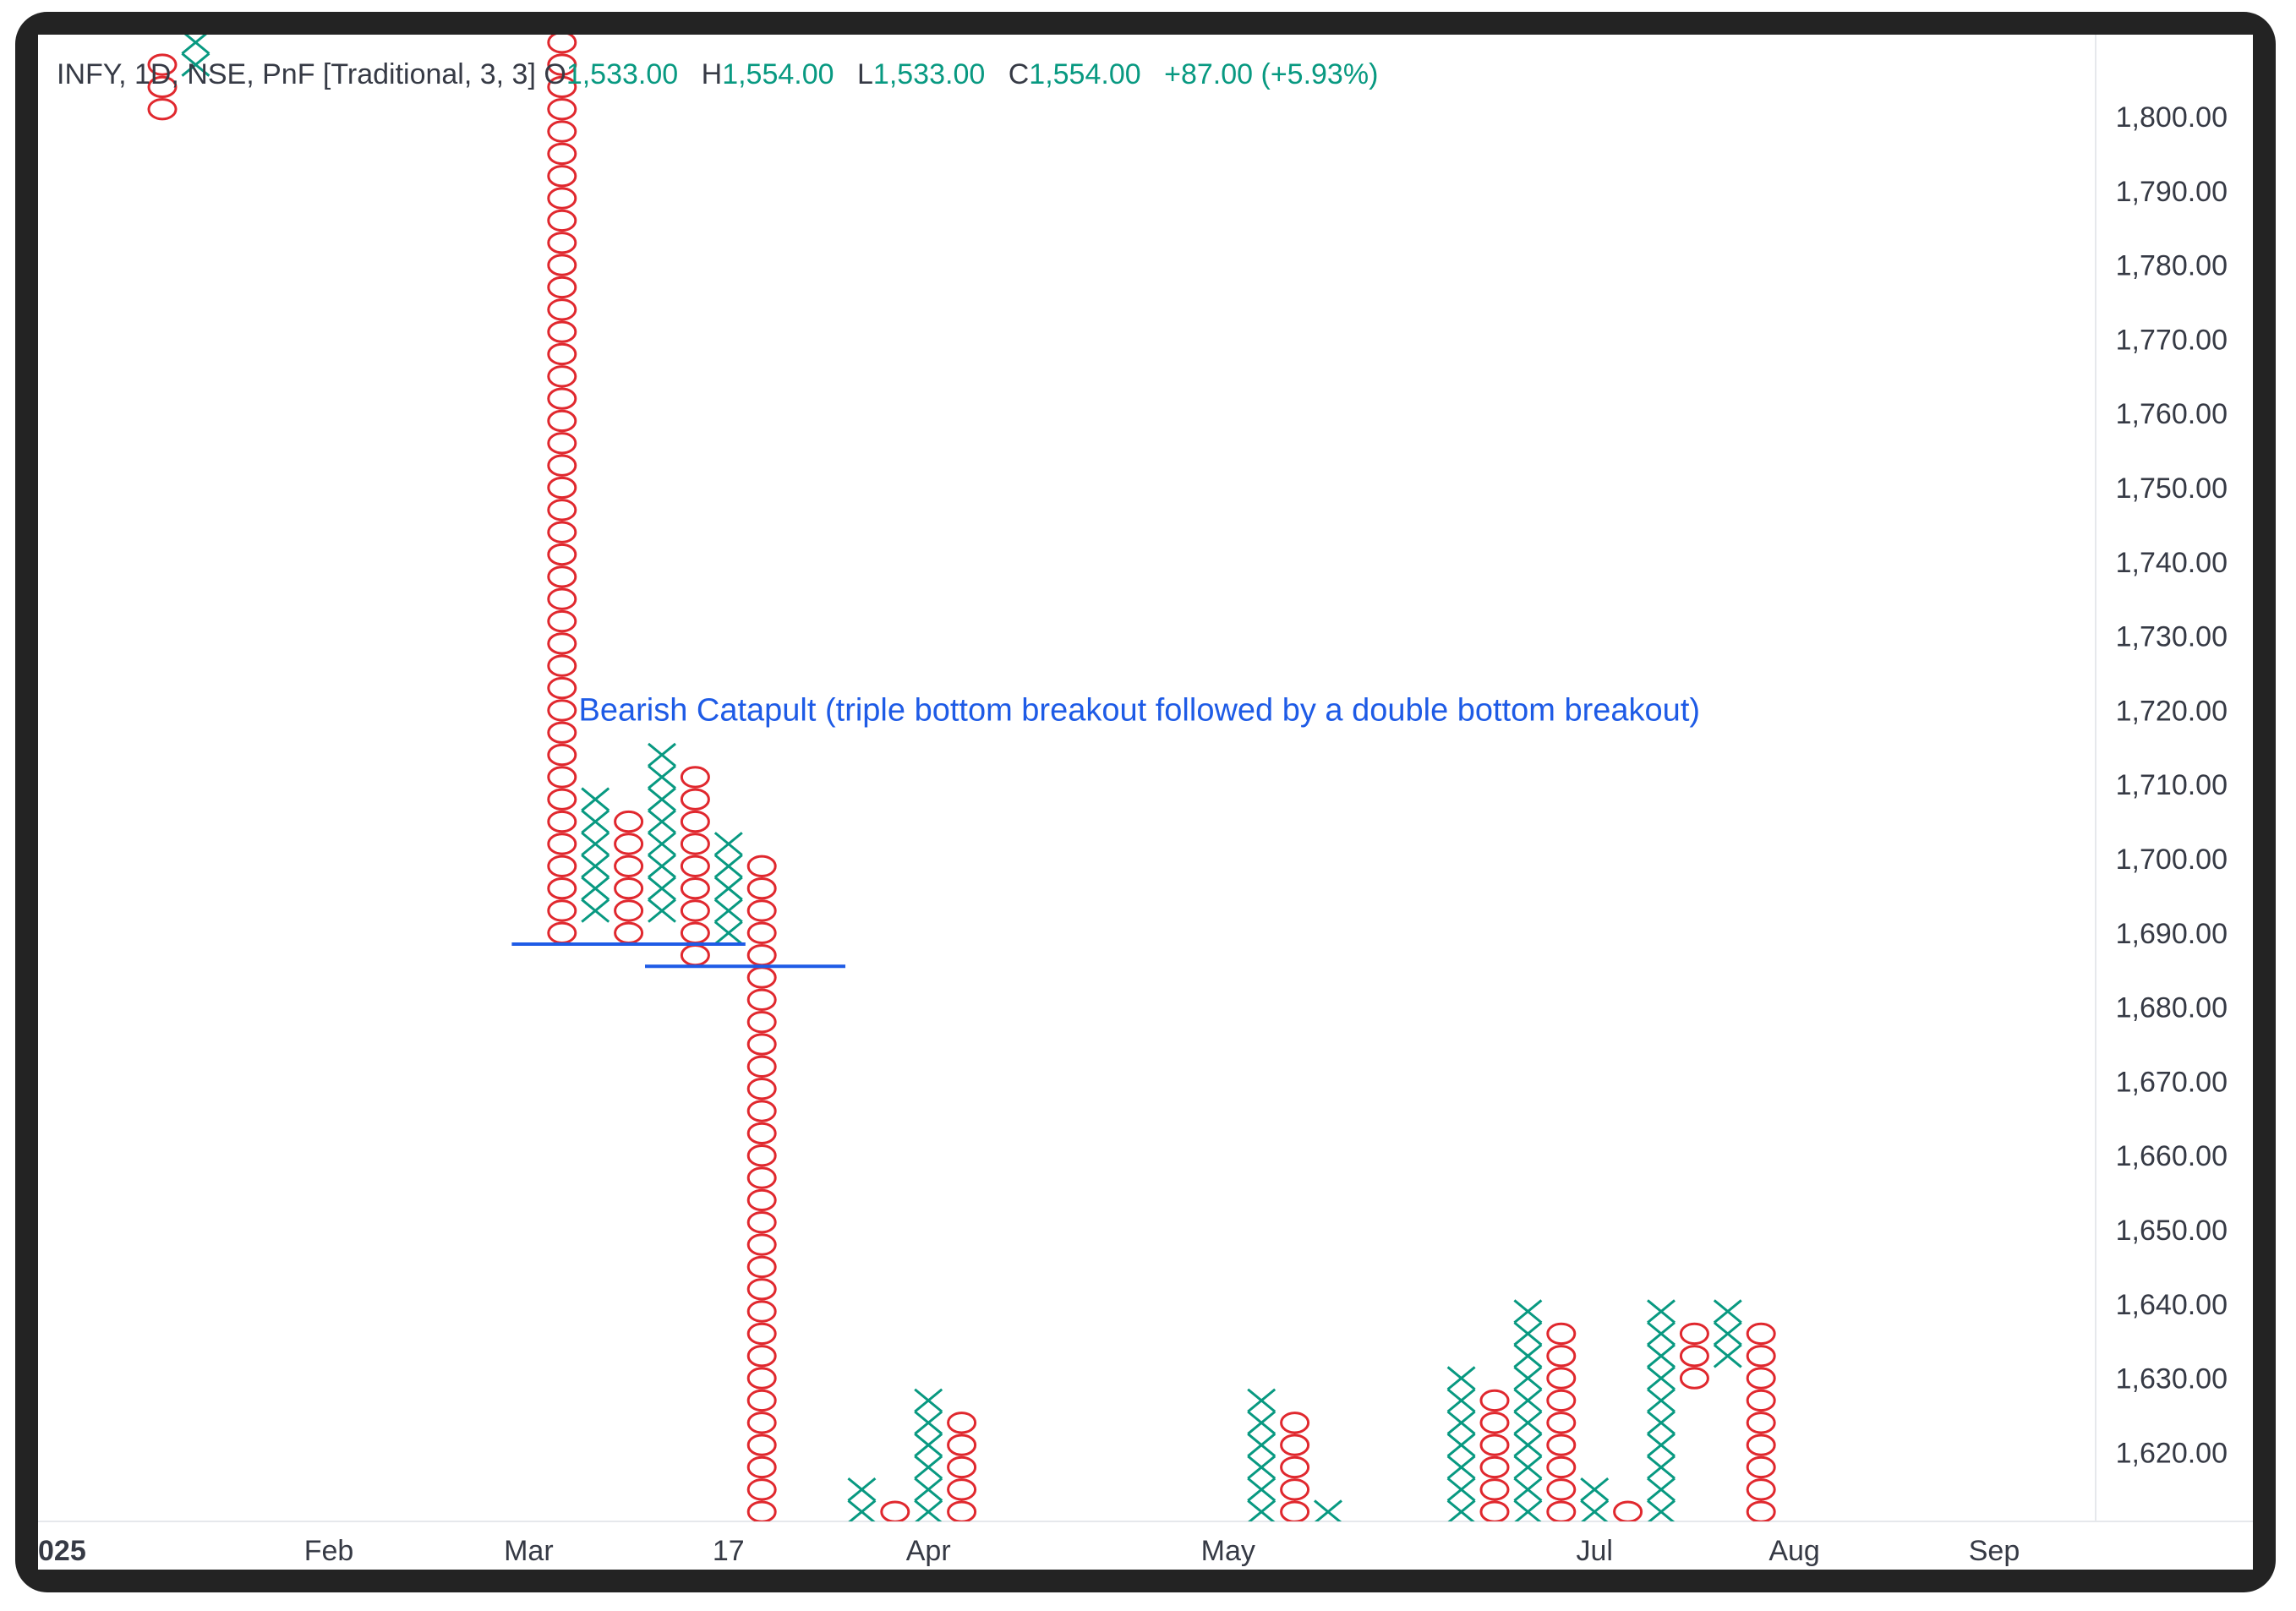 The width and height of the screenshot is (2296, 1611). I want to click on price-tick-label: 1,730.00, so click(2172, 637).